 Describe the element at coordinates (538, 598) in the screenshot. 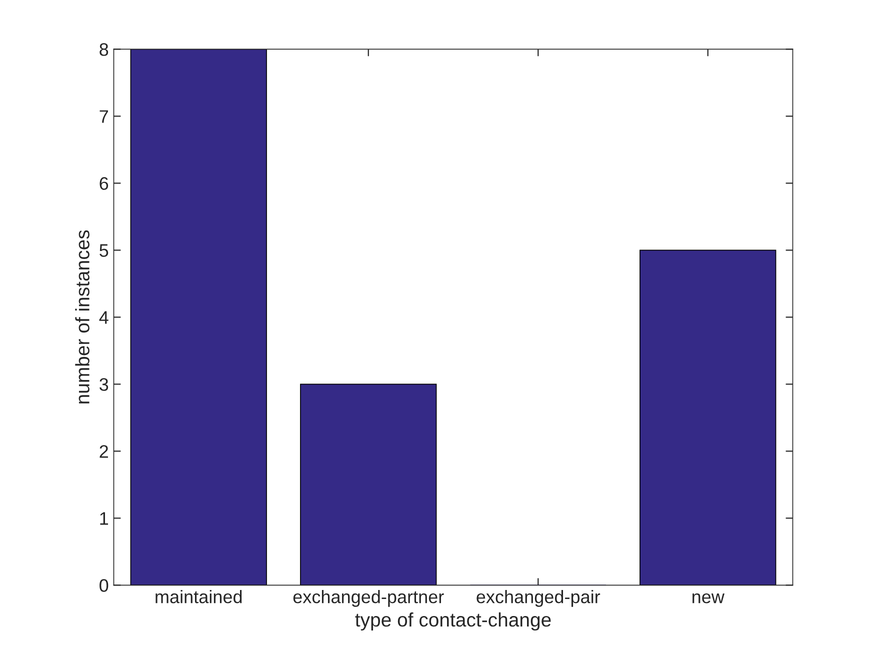

I see `x-tick-label: exchanged-pair` at that location.